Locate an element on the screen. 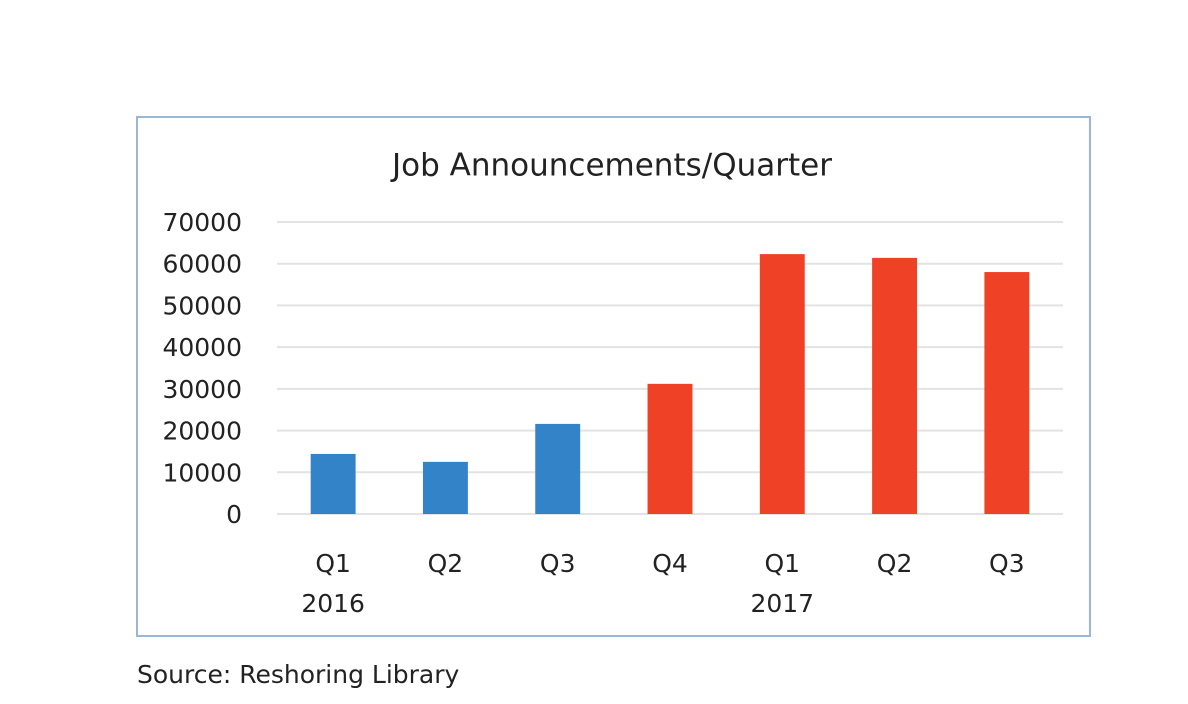 This screenshot has width=1188, height=704. y-tick-label: 50000 is located at coordinates (202, 305).